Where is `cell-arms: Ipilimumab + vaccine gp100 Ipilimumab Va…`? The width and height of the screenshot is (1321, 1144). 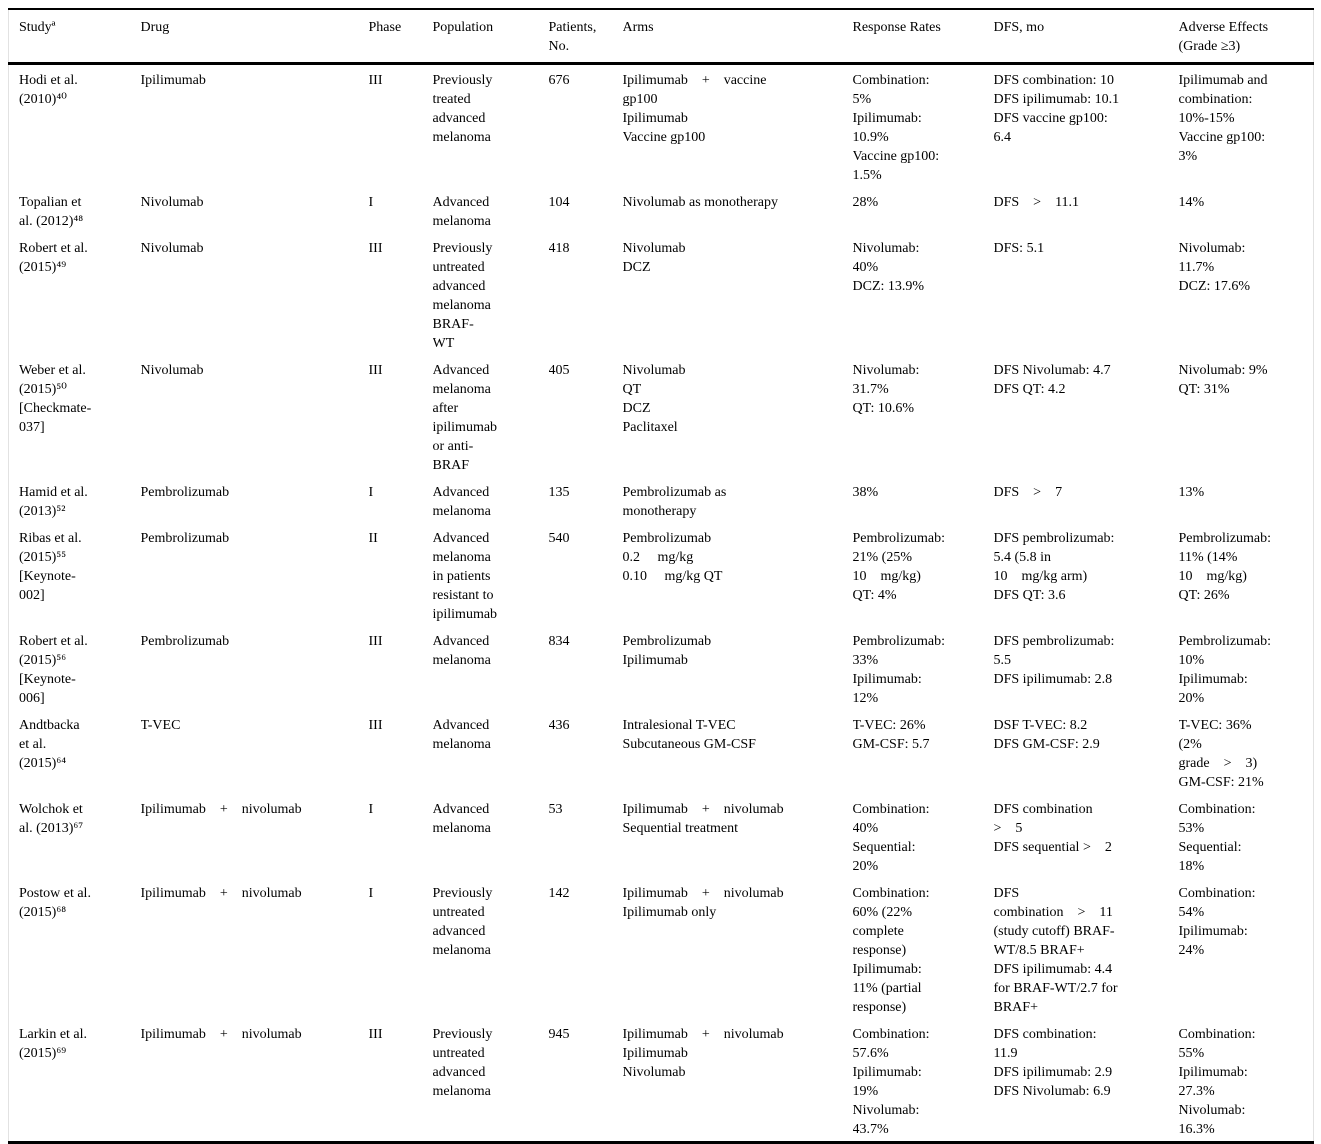
cell-arms: Ipilimumab + vaccine gp100 Ipilimumab Va… is located at coordinates (694, 109).